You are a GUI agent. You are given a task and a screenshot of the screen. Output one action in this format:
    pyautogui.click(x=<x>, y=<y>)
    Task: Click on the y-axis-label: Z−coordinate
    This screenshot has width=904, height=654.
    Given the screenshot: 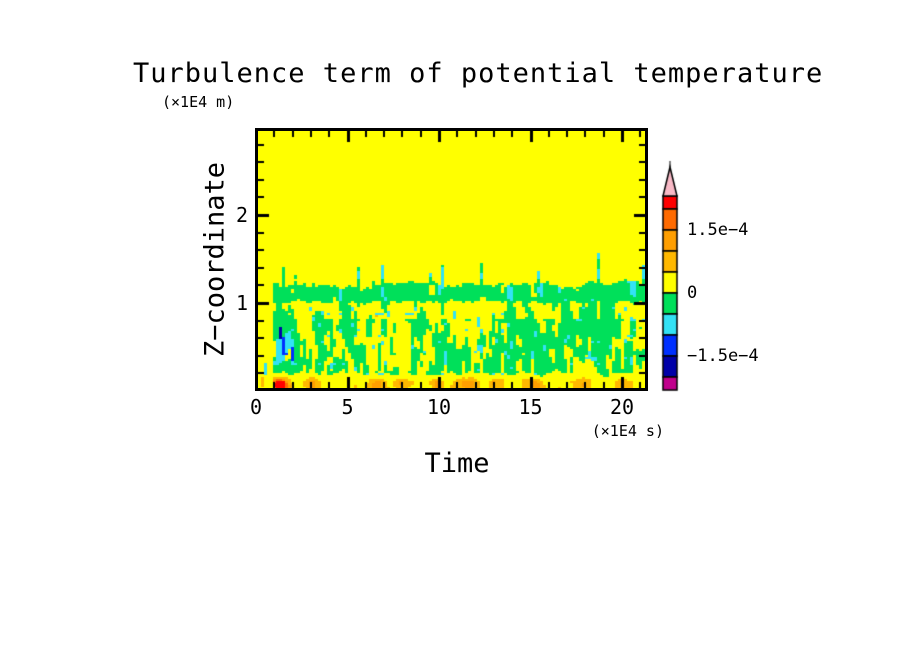 What is the action you would take?
    pyautogui.click(x=215, y=259)
    